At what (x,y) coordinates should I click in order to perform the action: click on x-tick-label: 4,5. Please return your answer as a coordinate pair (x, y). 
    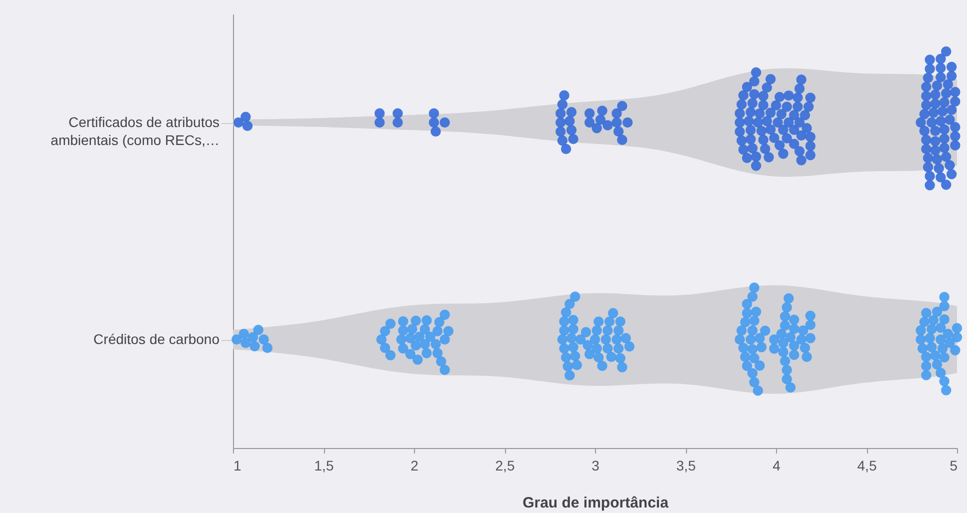
    Looking at the image, I should click on (867, 466).